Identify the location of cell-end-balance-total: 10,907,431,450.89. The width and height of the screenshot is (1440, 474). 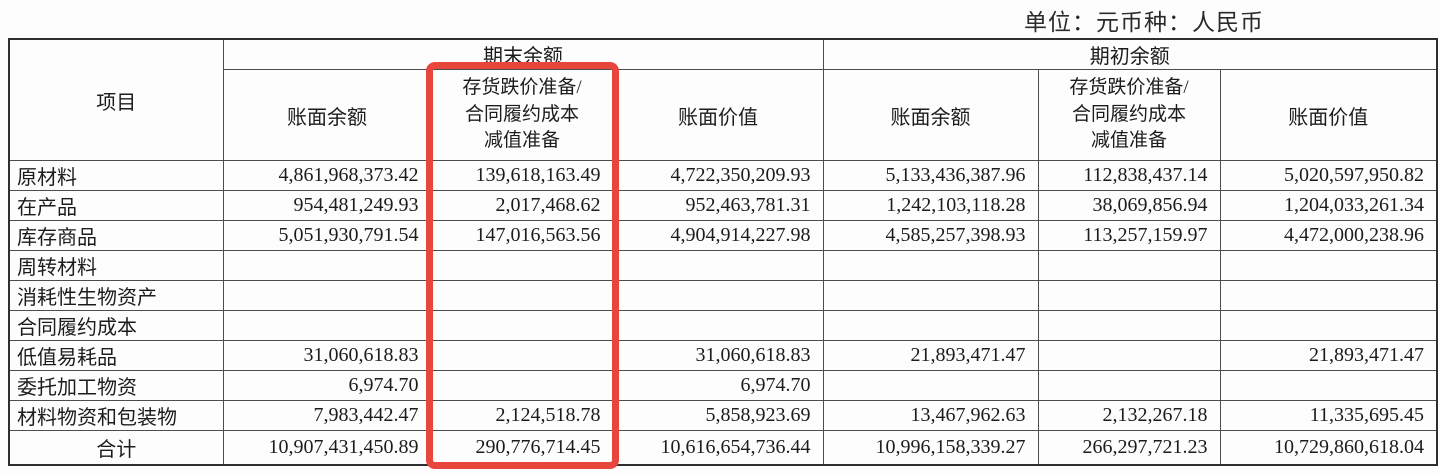
(327, 447).